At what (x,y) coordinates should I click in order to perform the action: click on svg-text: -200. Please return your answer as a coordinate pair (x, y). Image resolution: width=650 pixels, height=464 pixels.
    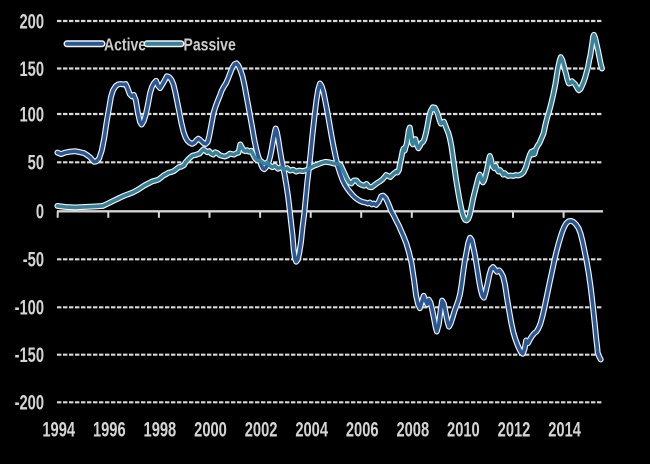
    Looking at the image, I should click on (29, 402).